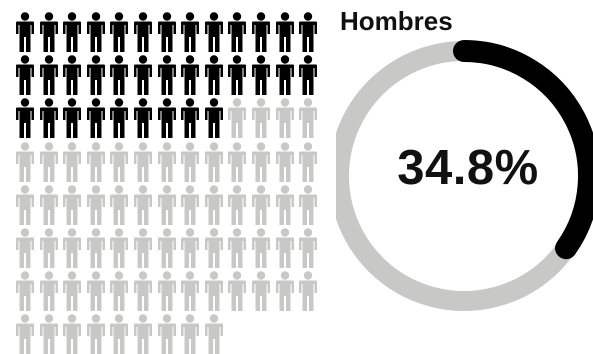 This screenshot has width=593, height=354. Describe the element at coordinates (468, 168) in the screenshot. I see `percentage-value-label: 34.8%` at that location.